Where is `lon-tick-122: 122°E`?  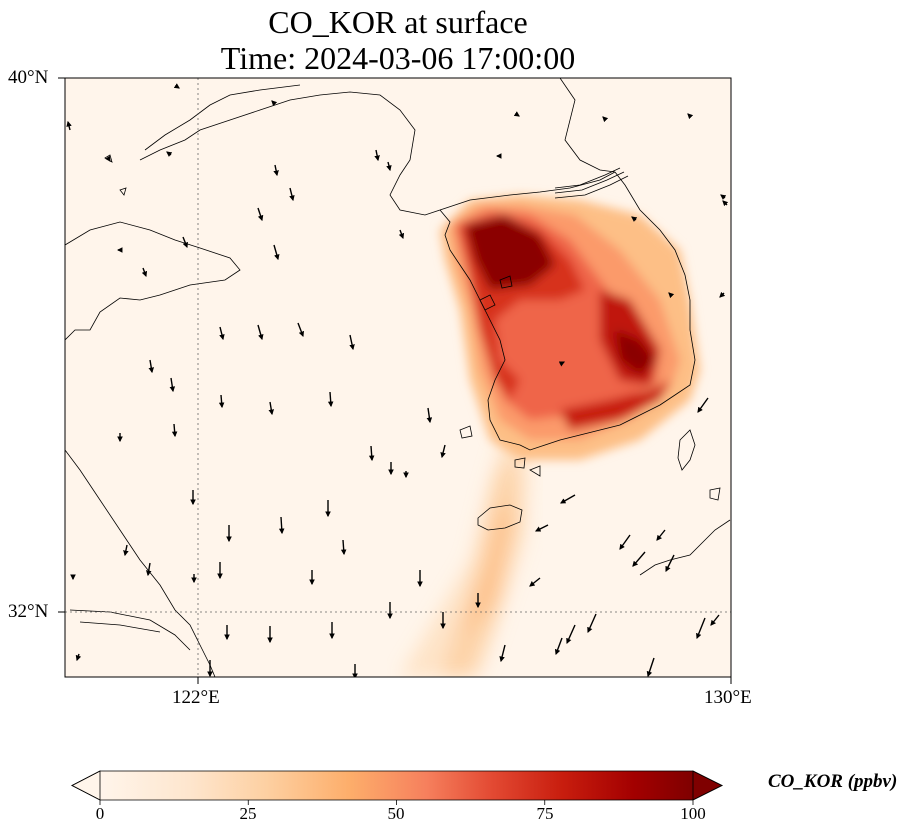 lon-tick-122: 122°E is located at coordinates (196, 697).